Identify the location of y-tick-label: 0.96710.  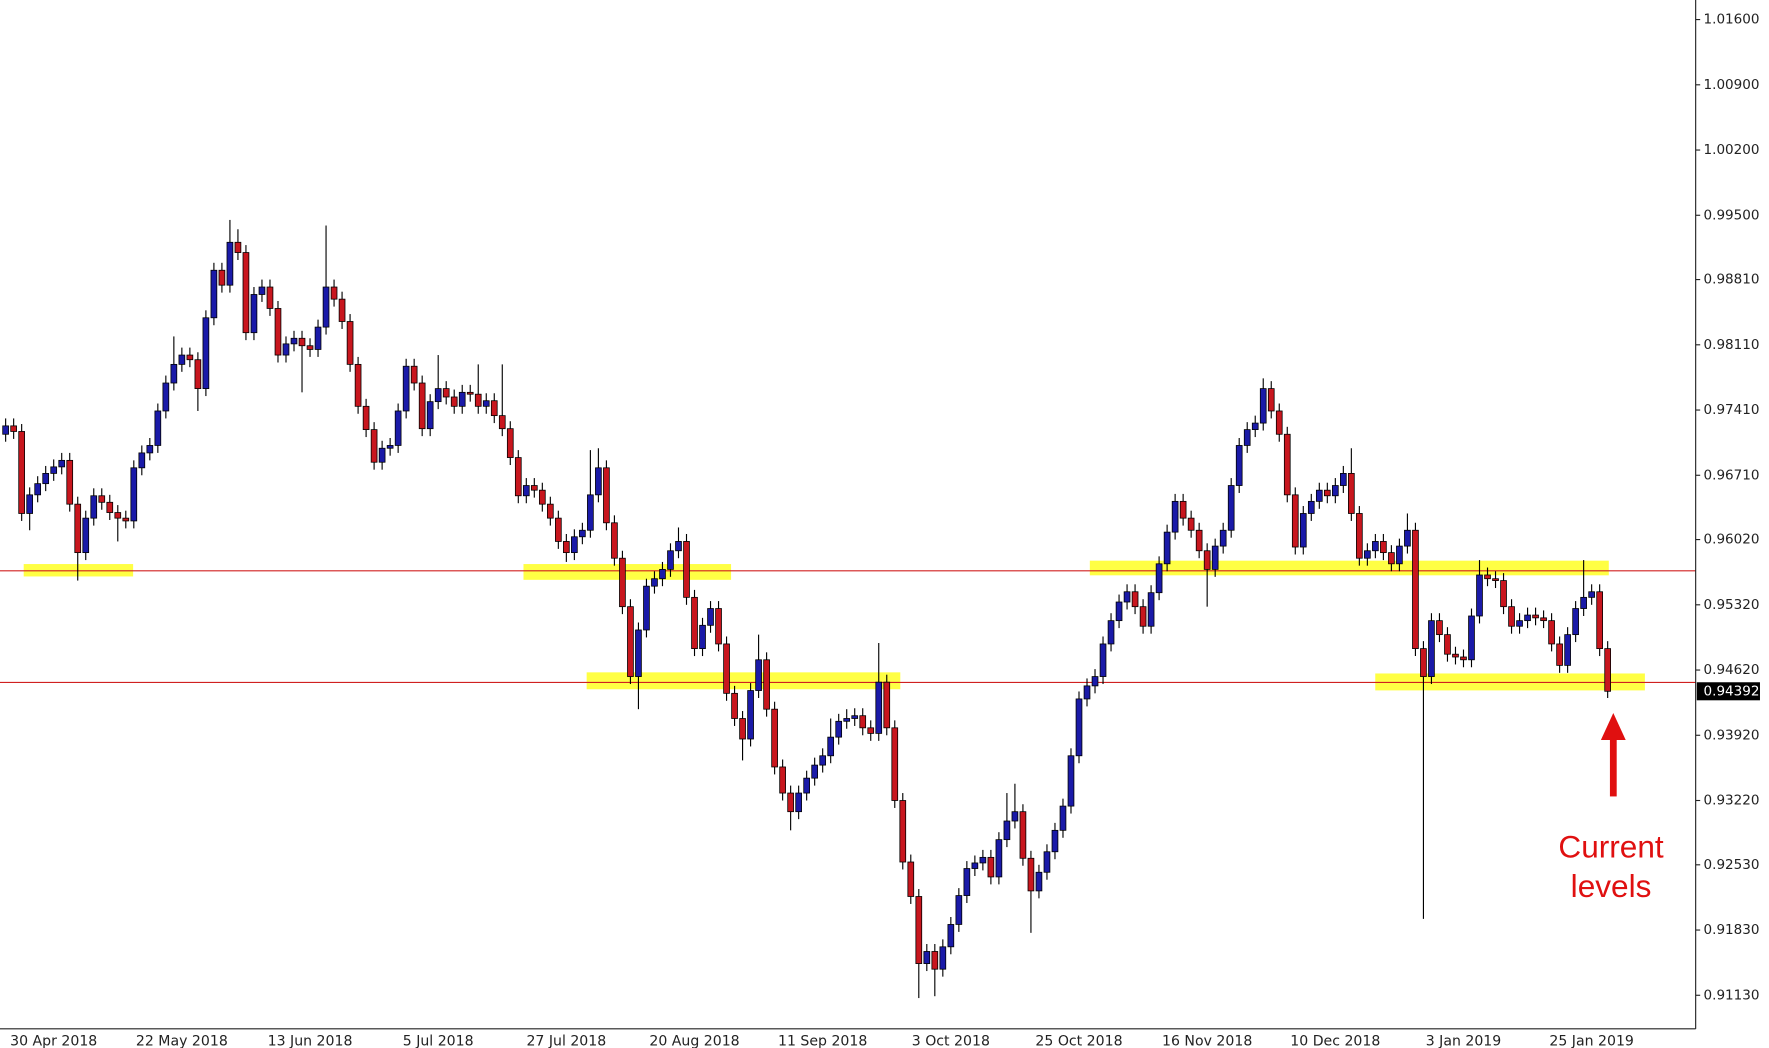
(1732, 475).